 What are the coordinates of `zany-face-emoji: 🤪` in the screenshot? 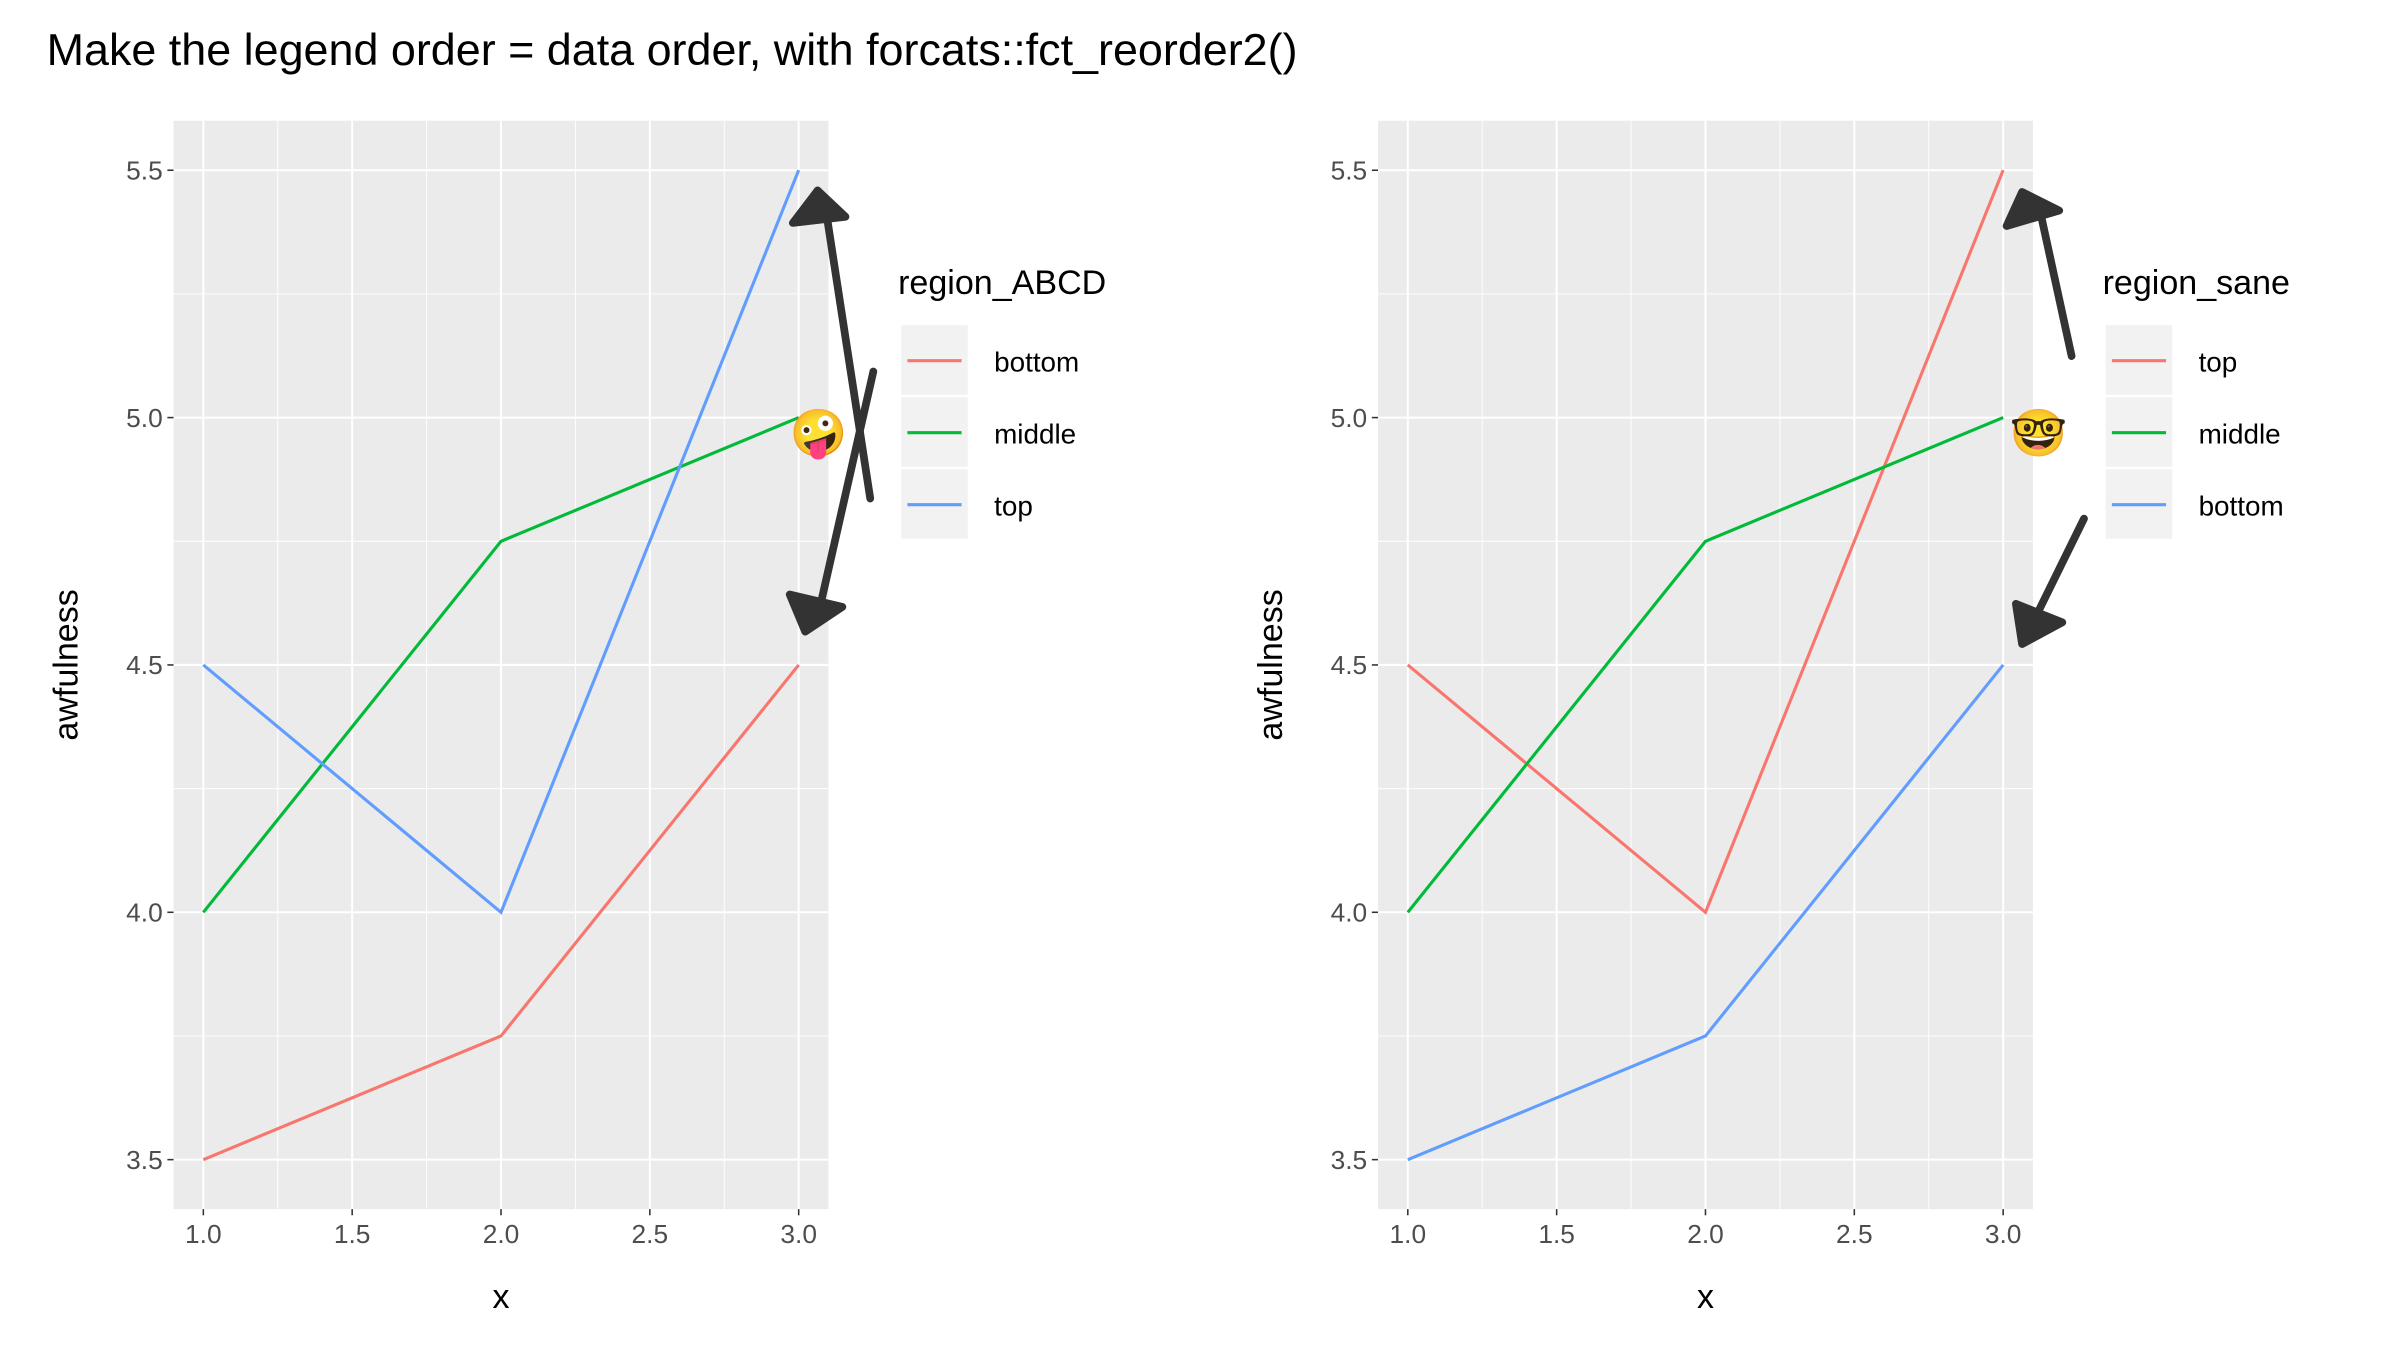 It's located at (819, 434).